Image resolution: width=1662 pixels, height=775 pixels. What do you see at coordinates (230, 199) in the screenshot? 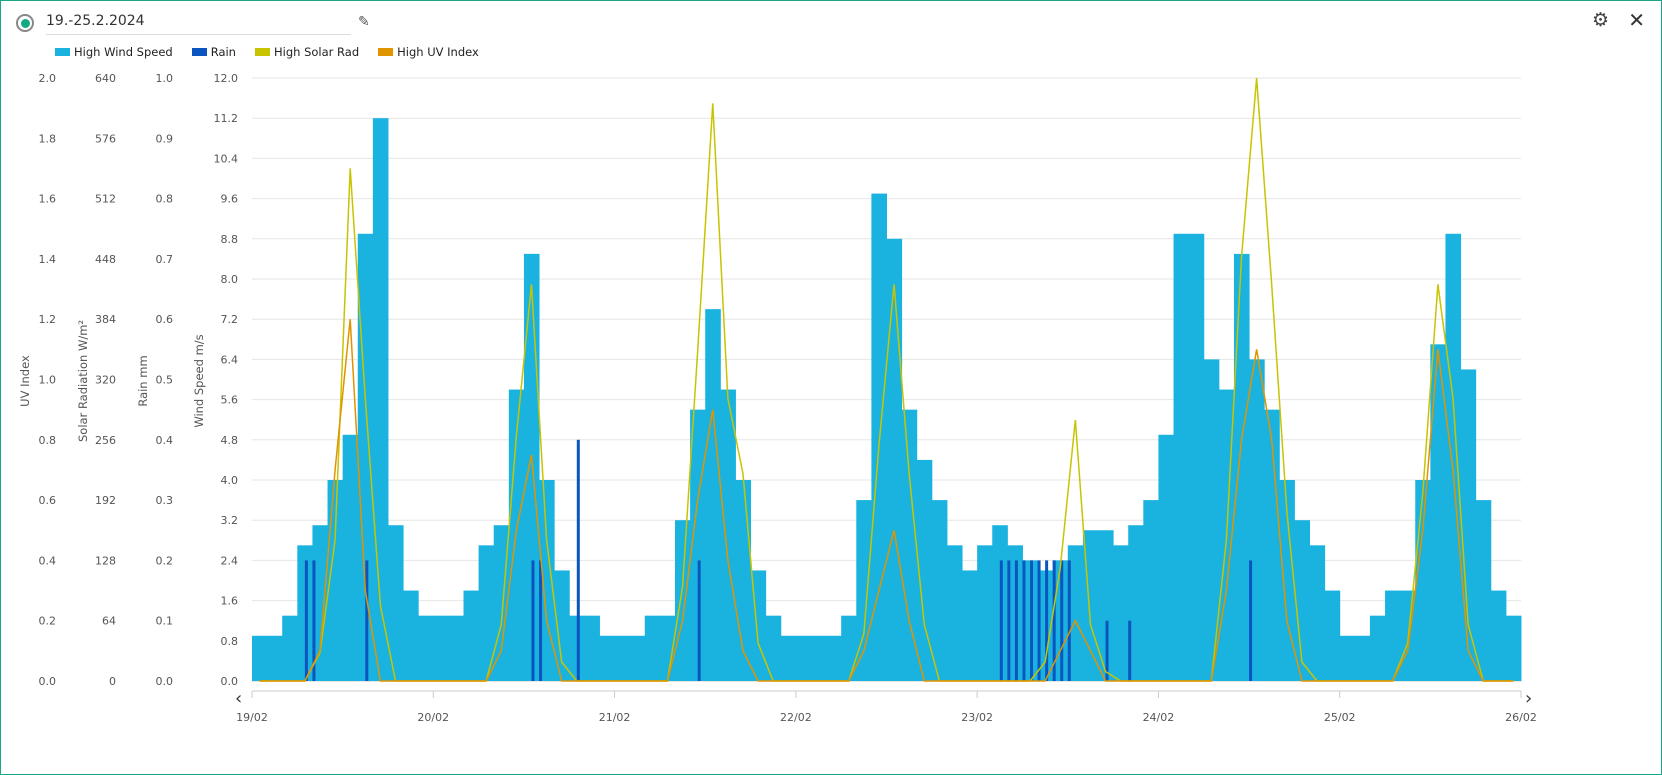
I see `wind-tick-label: 9.6` at bounding box center [230, 199].